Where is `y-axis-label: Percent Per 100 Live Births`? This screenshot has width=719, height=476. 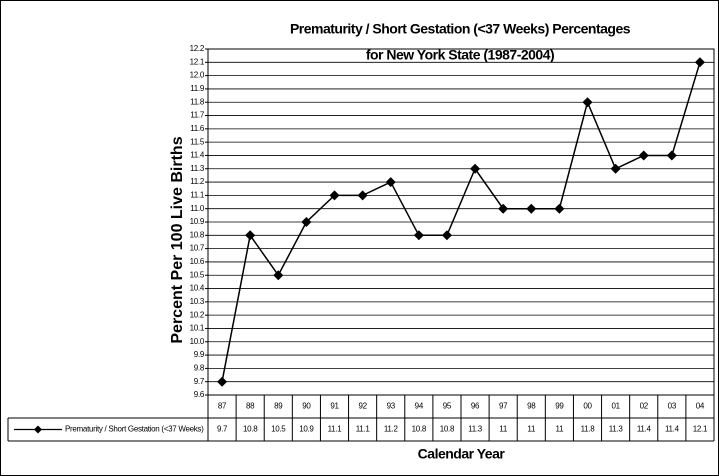 y-axis-label: Percent Per 100 Live Births is located at coordinates (177, 239).